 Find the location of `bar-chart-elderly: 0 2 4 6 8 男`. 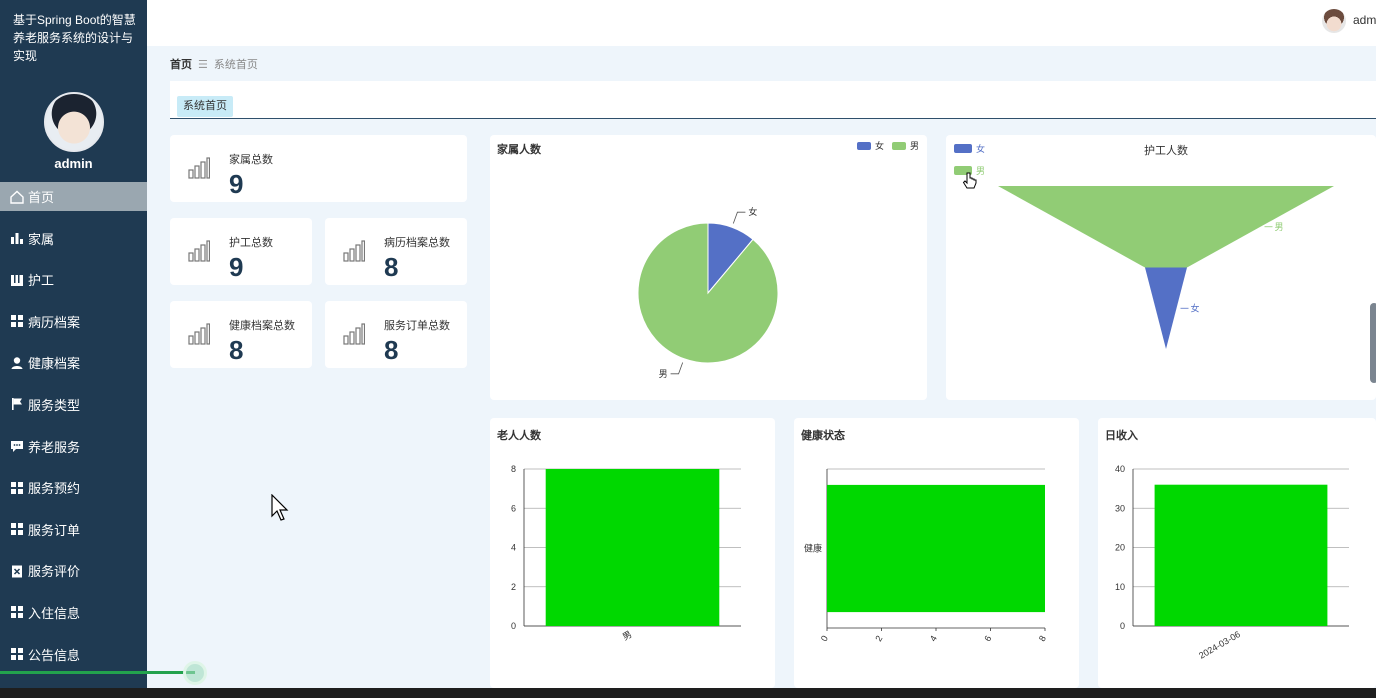

bar-chart-elderly: 0 2 4 6 8 男 is located at coordinates (626, 553).